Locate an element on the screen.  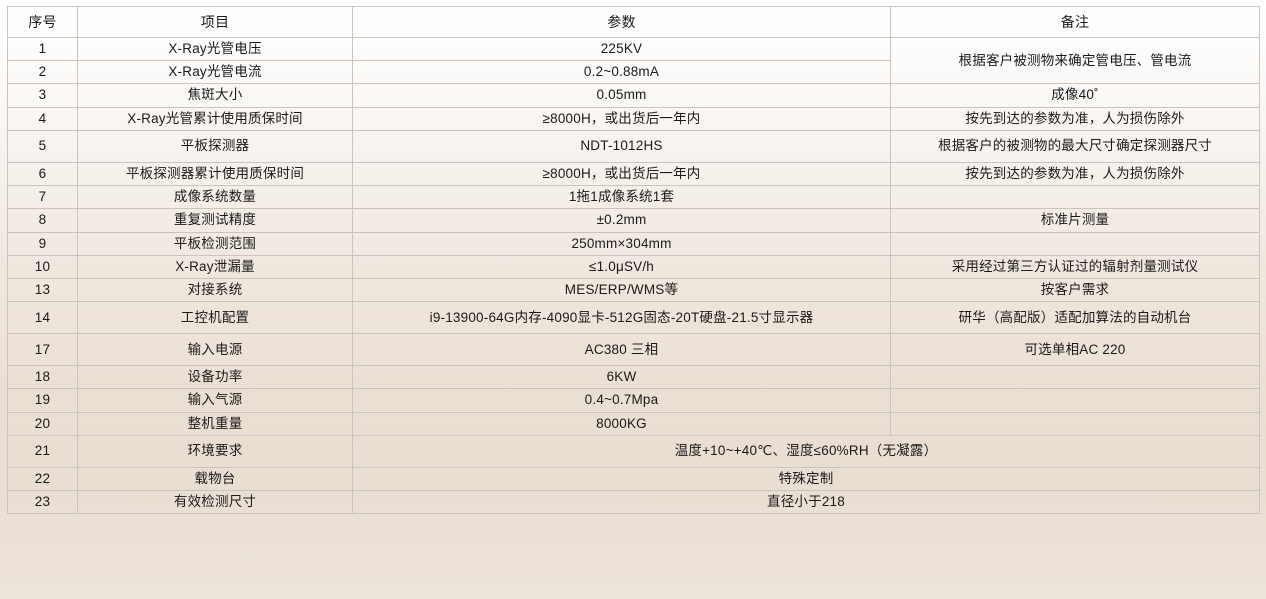
table-row: 20 整机重量 8000KG is located at coordinates (633, 423).